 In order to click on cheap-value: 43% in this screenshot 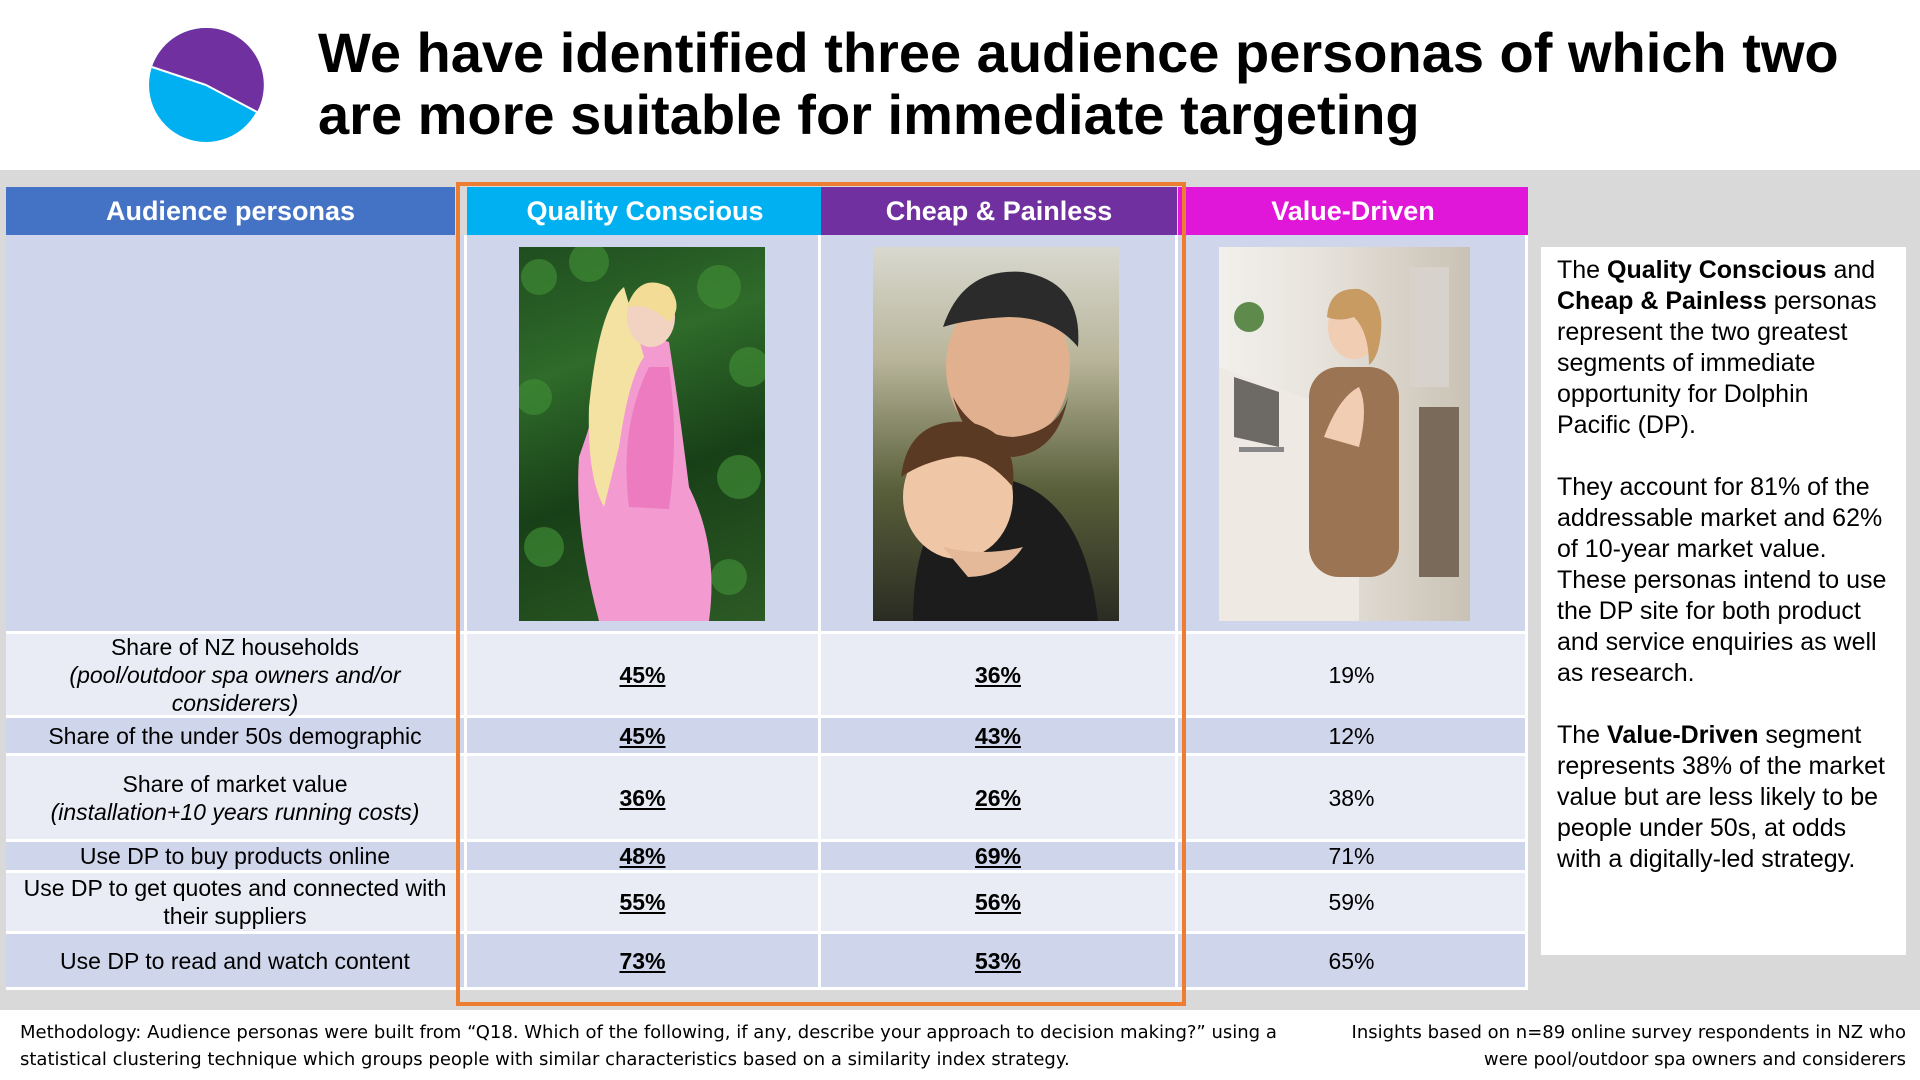, I will do `click(999, 737)`.